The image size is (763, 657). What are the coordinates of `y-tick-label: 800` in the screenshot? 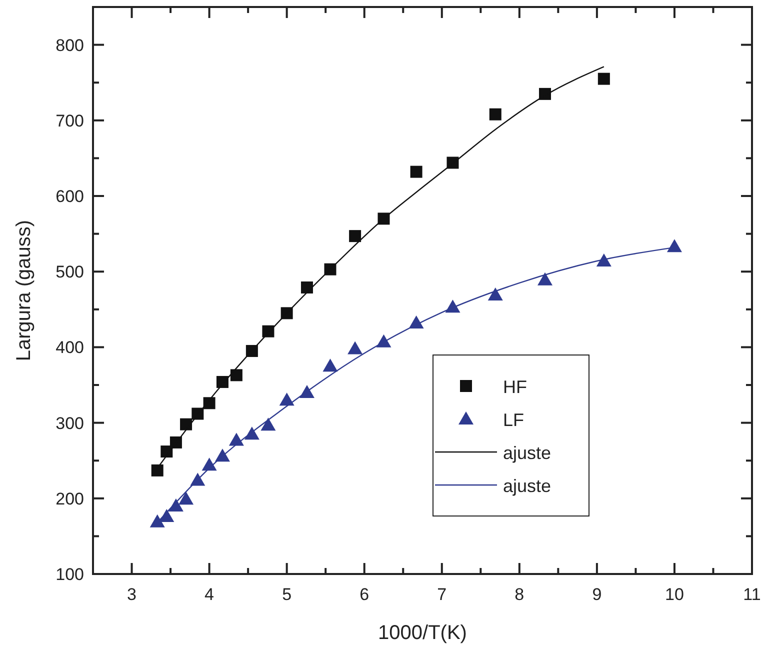 It's located at (70, 45).